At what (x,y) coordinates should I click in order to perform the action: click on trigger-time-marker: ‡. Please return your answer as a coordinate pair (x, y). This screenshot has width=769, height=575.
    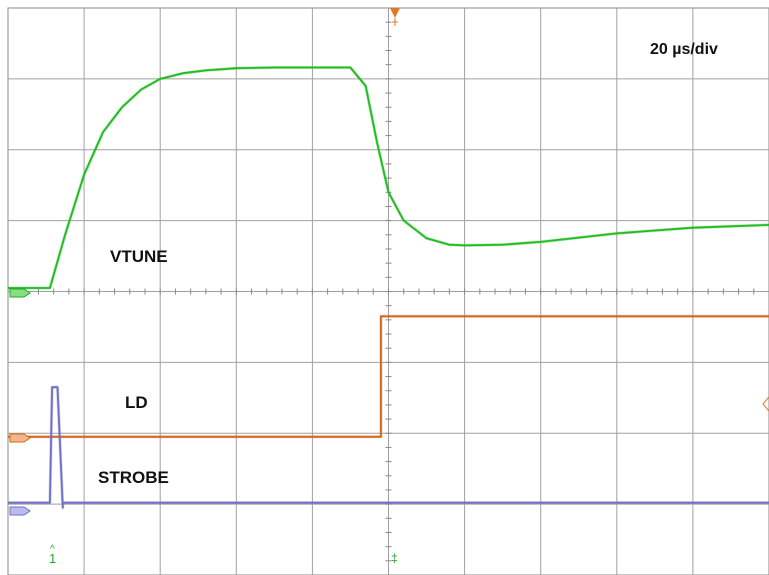
    Looking at the image, I should click on (394, 558).